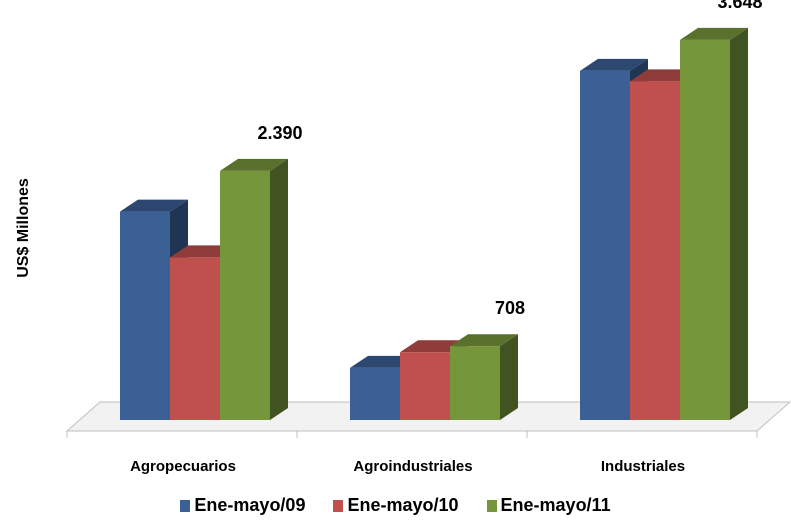 The width and height of the screenshot is (791, 528). I want to click on legend-item-series-1: Ene-mayo/10, so click(396, 505).